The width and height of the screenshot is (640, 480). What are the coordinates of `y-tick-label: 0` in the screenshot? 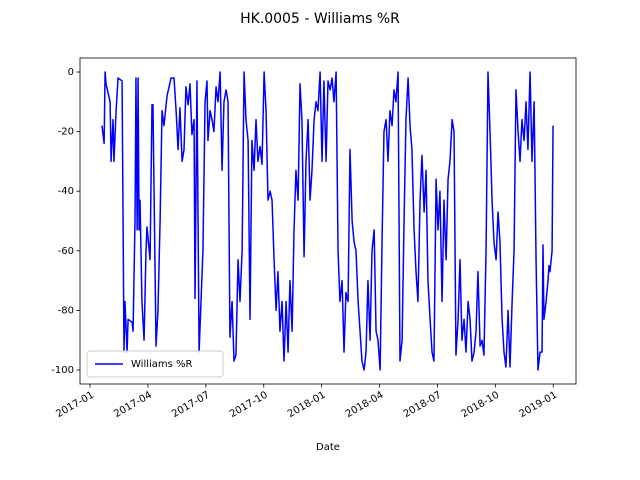 It's located at (71, 72).